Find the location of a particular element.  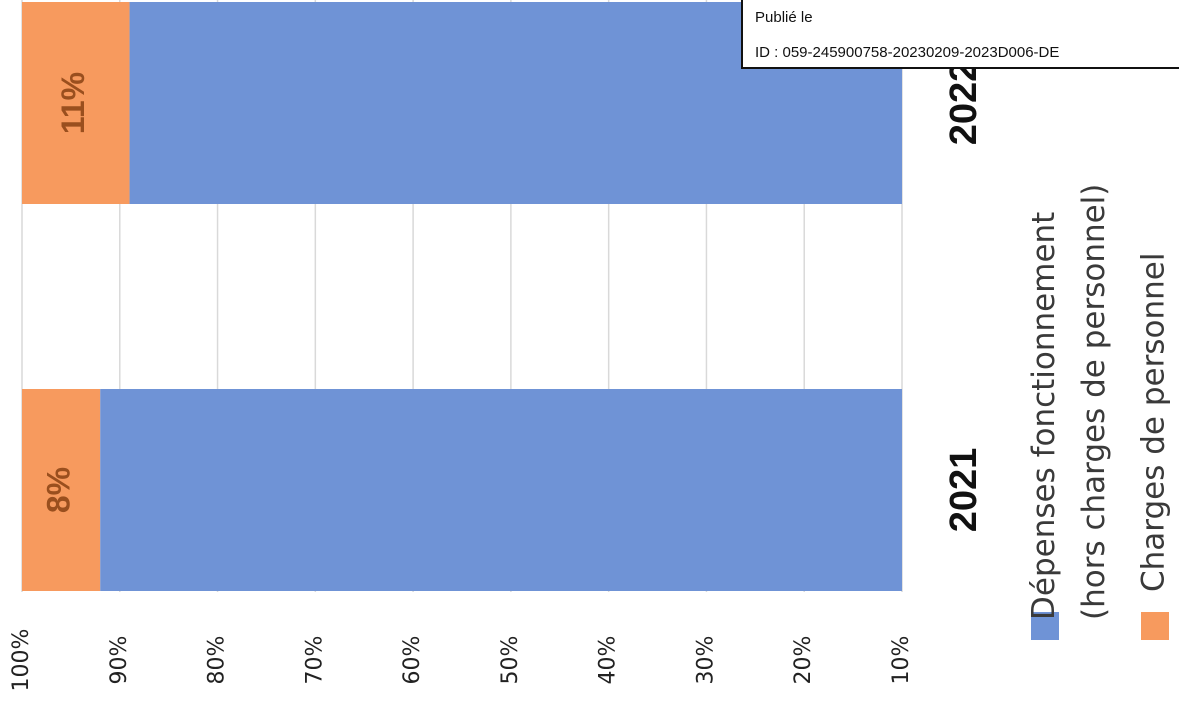

x-tick-label: 80% is located at coordinates (217, 660).